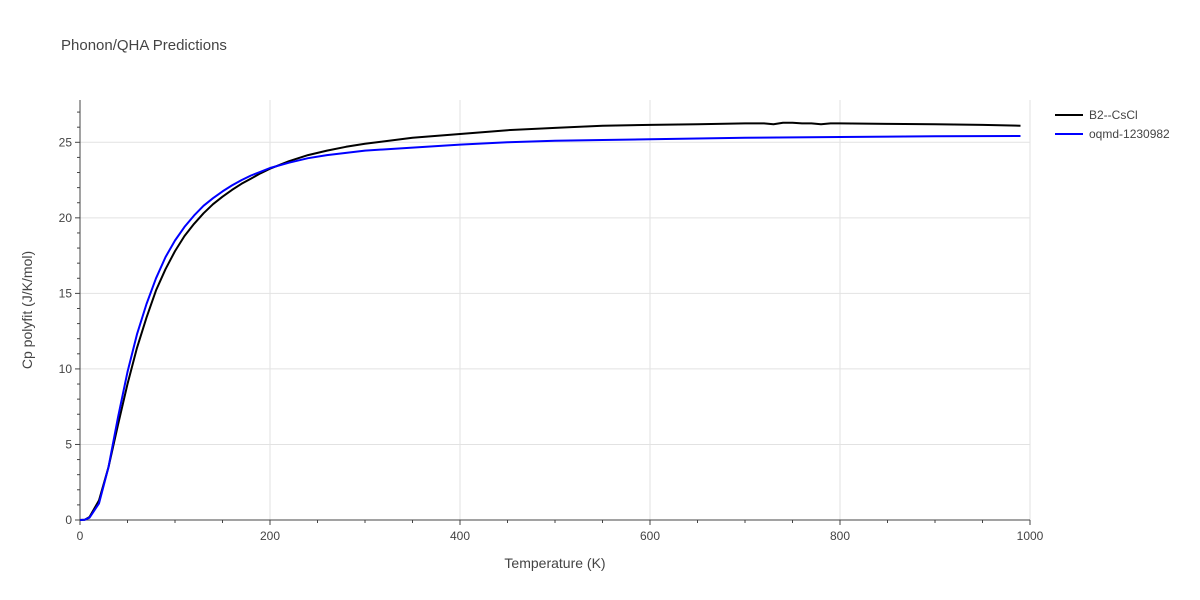 This screenshot has width=1200, height=600. I want to click on chart-title: Phonon/QHA Predictions, so click(144, 45).